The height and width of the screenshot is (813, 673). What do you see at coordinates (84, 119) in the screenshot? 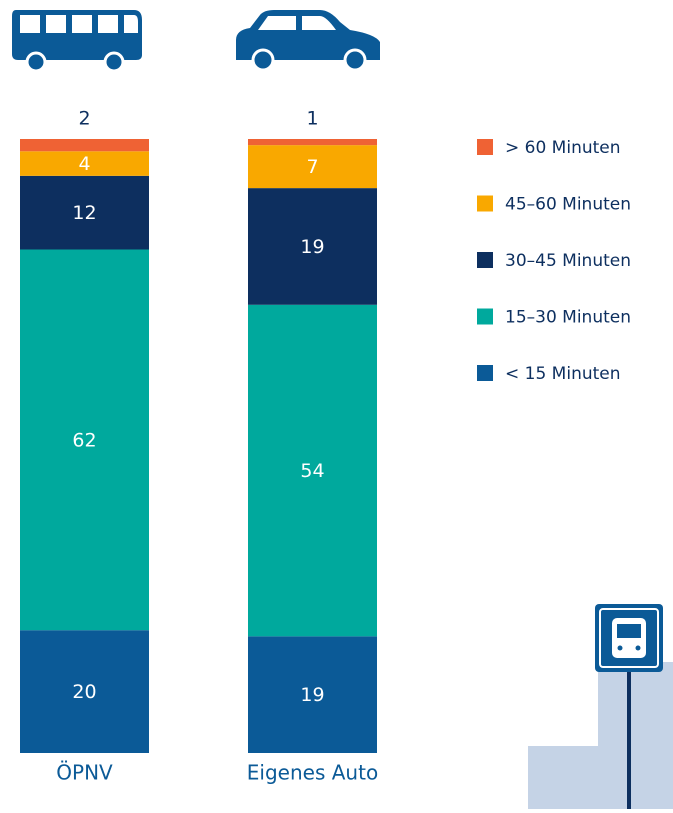
I see `data-label: 2` at bounding box center [84, 119].